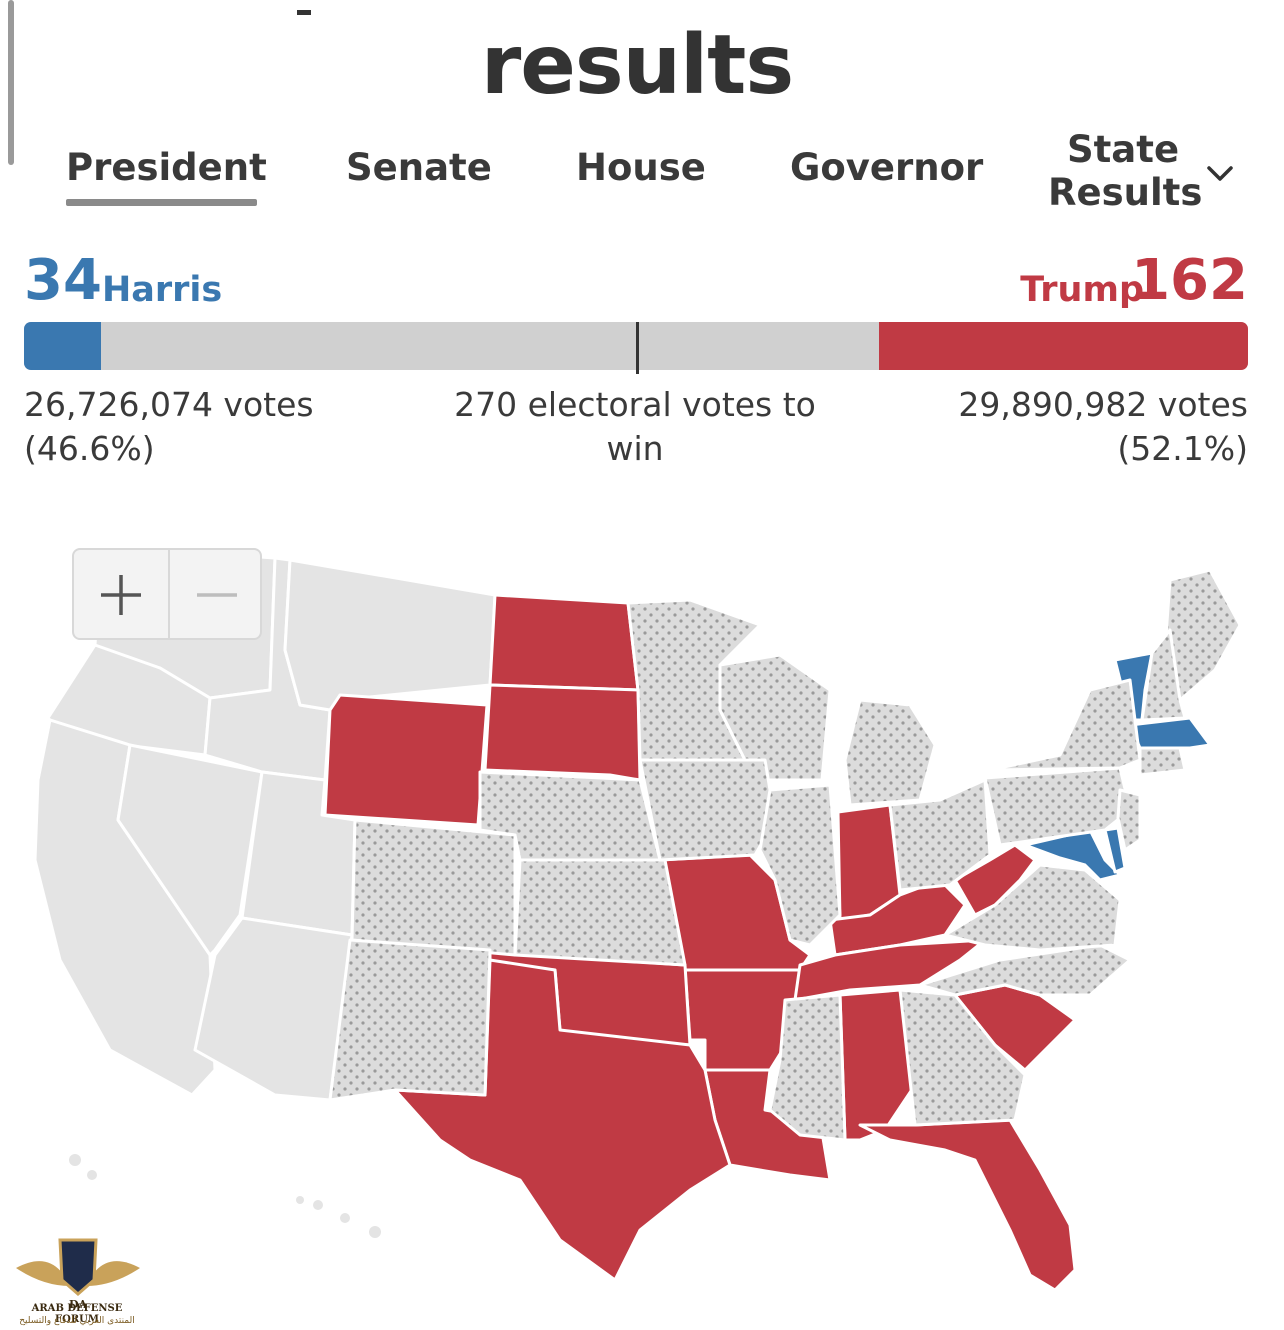 This screenshot has width=1284, height=1330. I want to click on chevron-down-icon, so click(1220, 174).